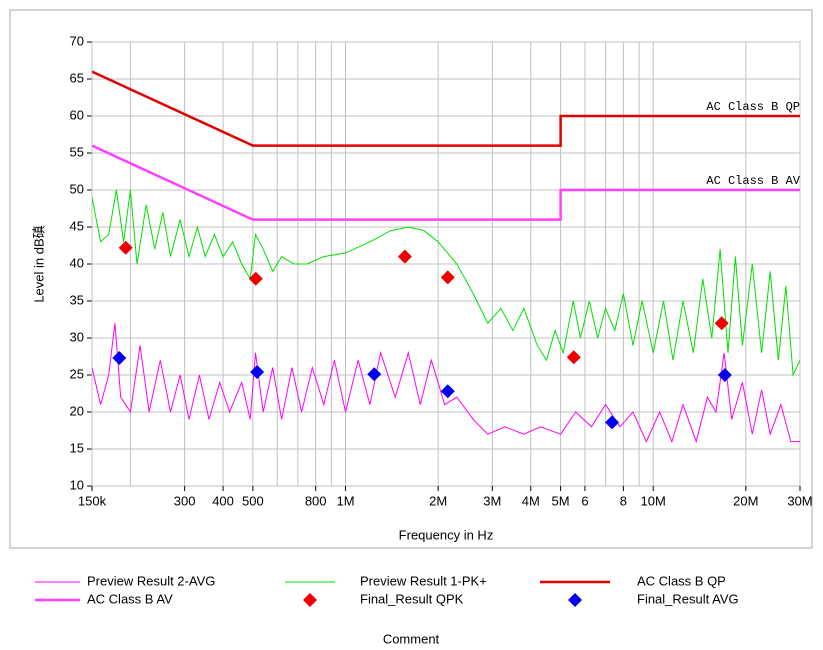  What do you see at coordinates (411, 638) in the screenshot?
I see `comment: Comment` at bounding box center [411, 638].